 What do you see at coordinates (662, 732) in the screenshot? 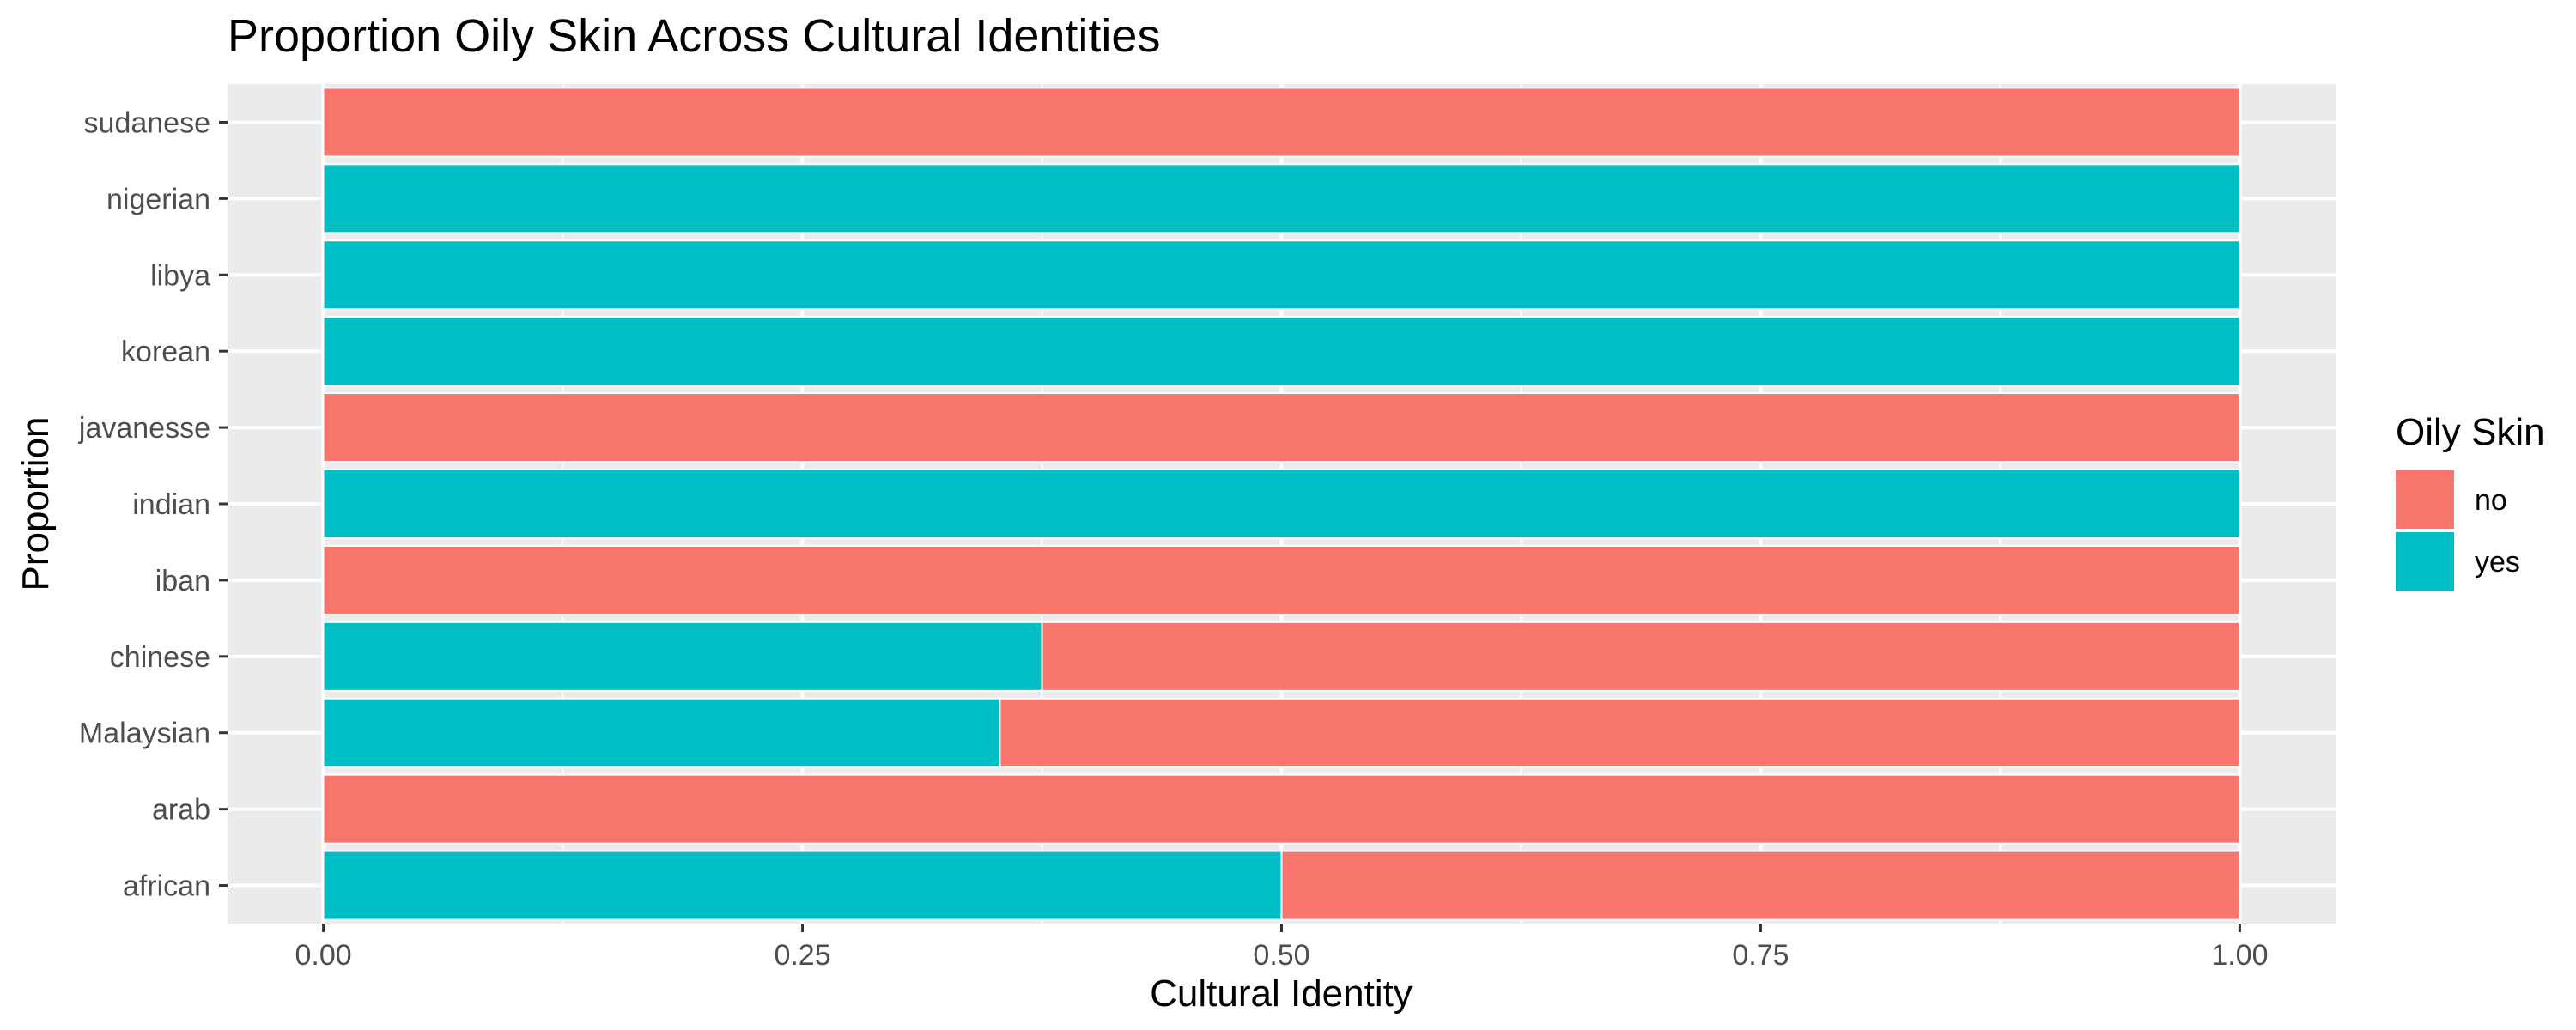
I see `bar-yes-Malaysian` at bounding box center [662, 732].